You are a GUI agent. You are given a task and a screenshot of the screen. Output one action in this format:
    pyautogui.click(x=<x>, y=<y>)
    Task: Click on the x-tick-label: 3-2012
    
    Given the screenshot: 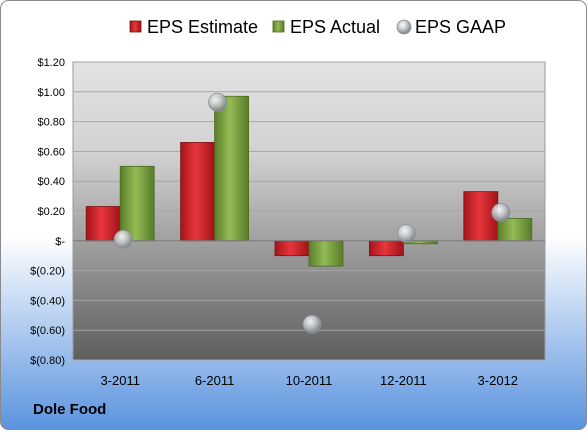 What is the action you would take?
    pyautogui.click(x=498, y=380)
    